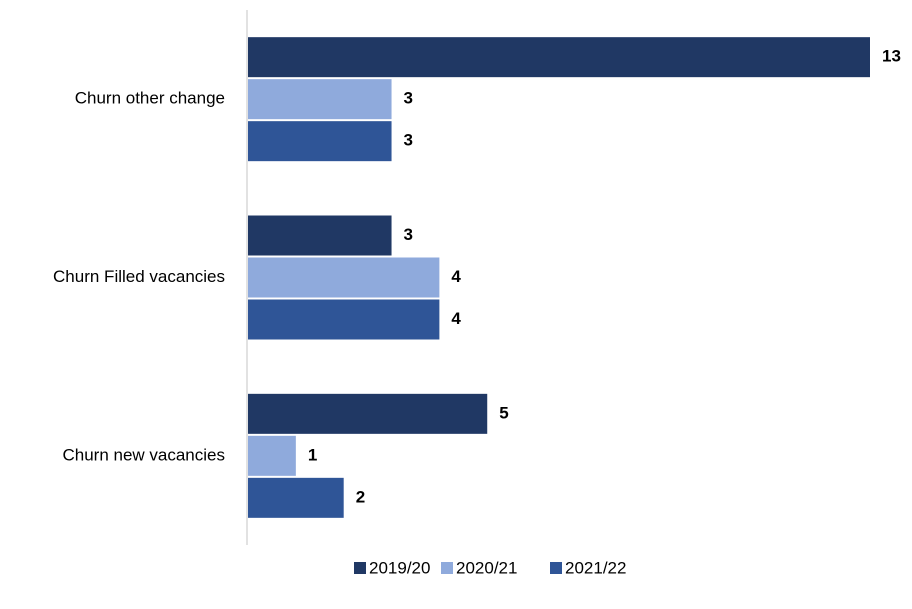 The image size is (912, 609). What do you see at coordinates (143, 454) in the screenshot?
I see `y-tick-label: Churn new vacancies` at bounding box center [143, 454].